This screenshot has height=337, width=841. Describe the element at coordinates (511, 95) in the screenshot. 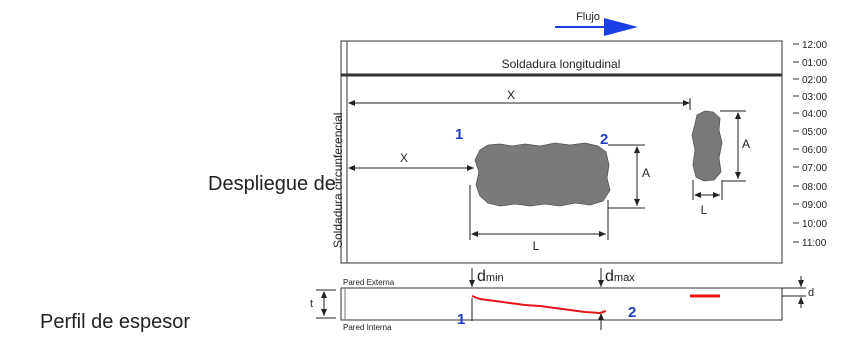

I see `x-label-top: X` at that location.